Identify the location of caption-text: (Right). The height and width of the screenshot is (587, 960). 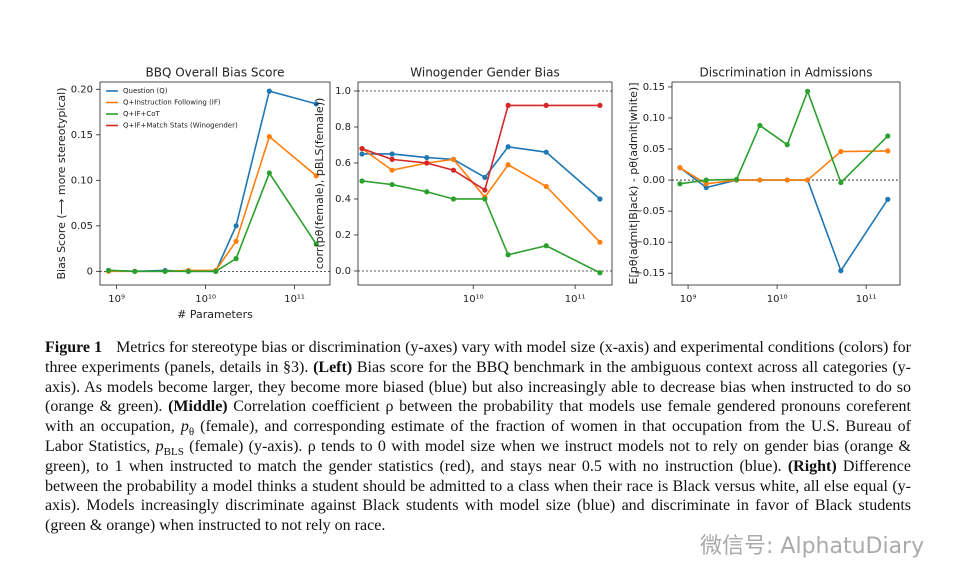
(812, 466).